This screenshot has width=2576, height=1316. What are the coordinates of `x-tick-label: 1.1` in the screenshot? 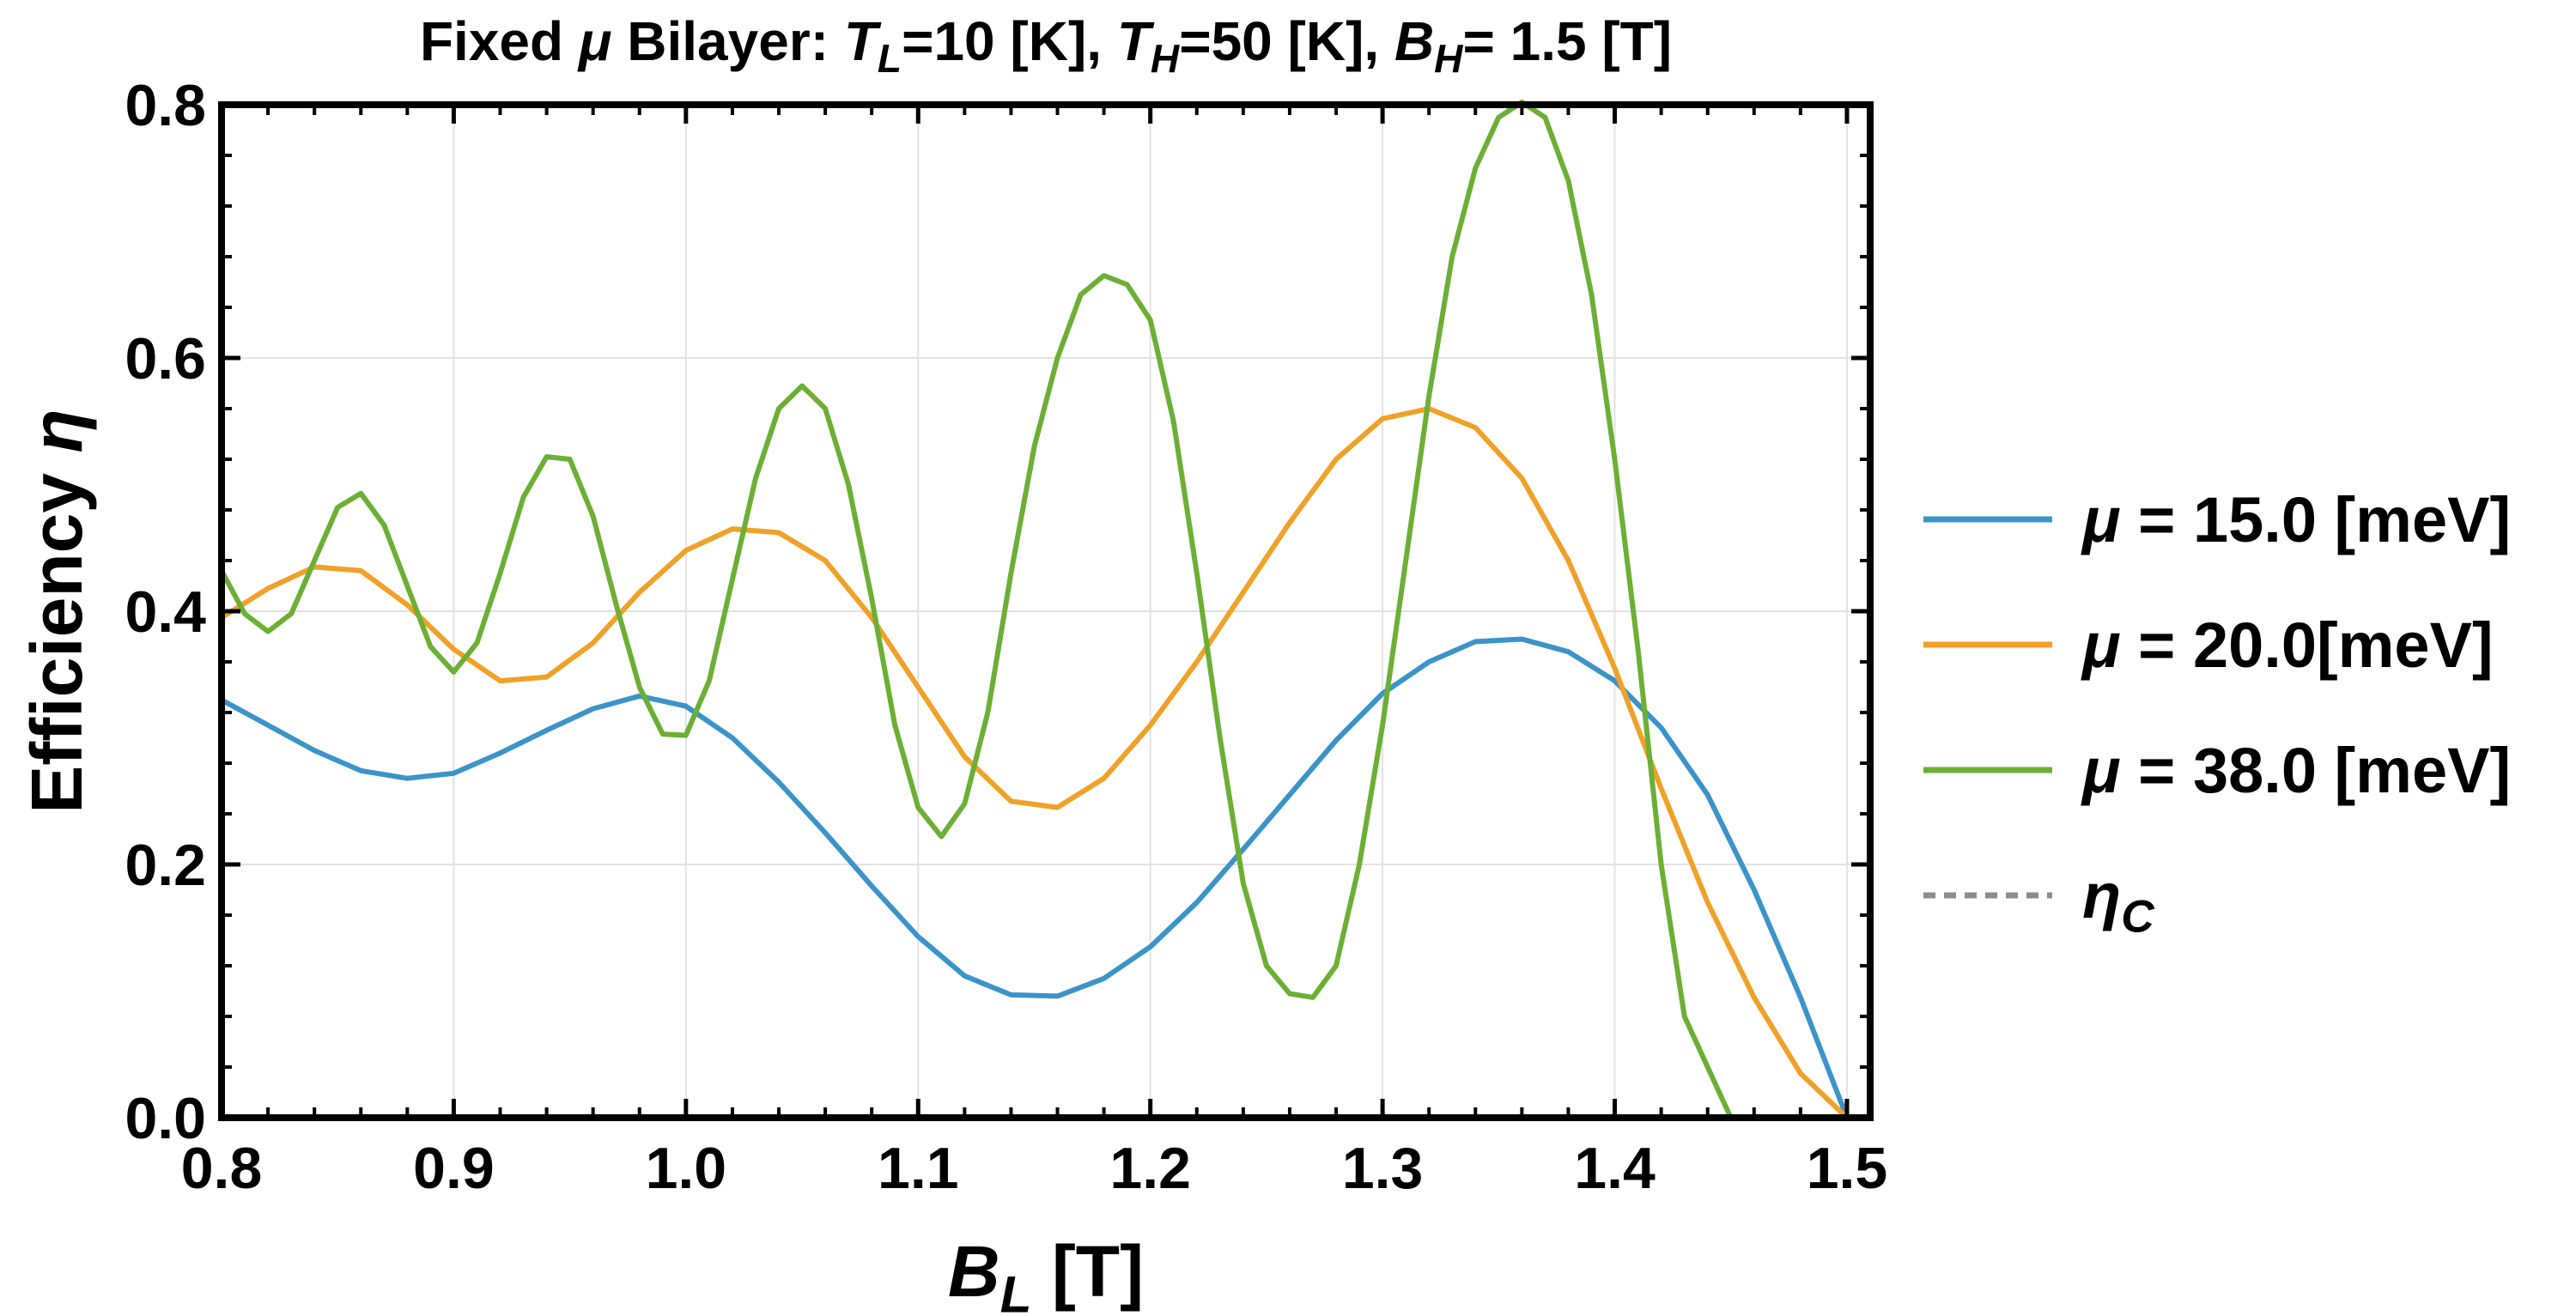 It's located at (918, 1168).